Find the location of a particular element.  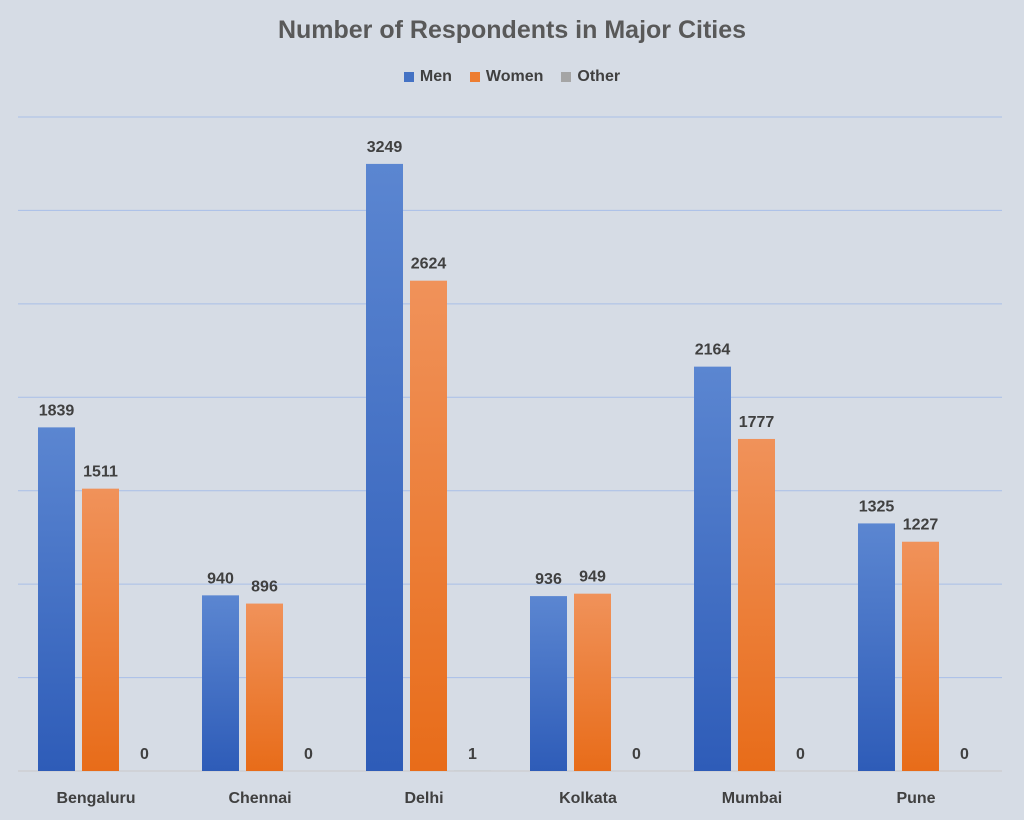

bar-men-bengaluru is located at coordinates (56, 599).